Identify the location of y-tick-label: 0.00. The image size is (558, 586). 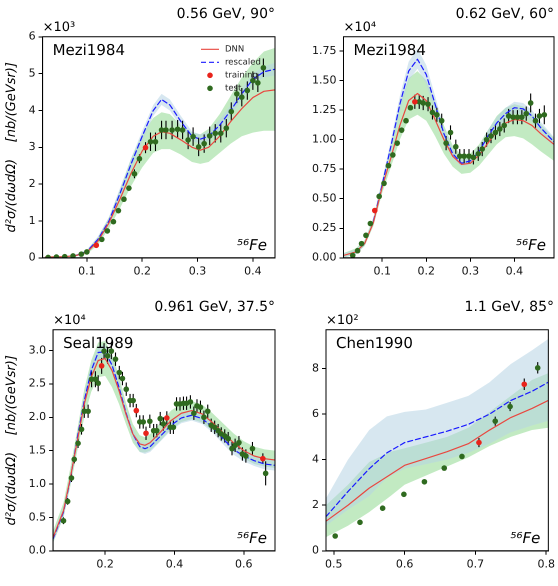
(324, 257).